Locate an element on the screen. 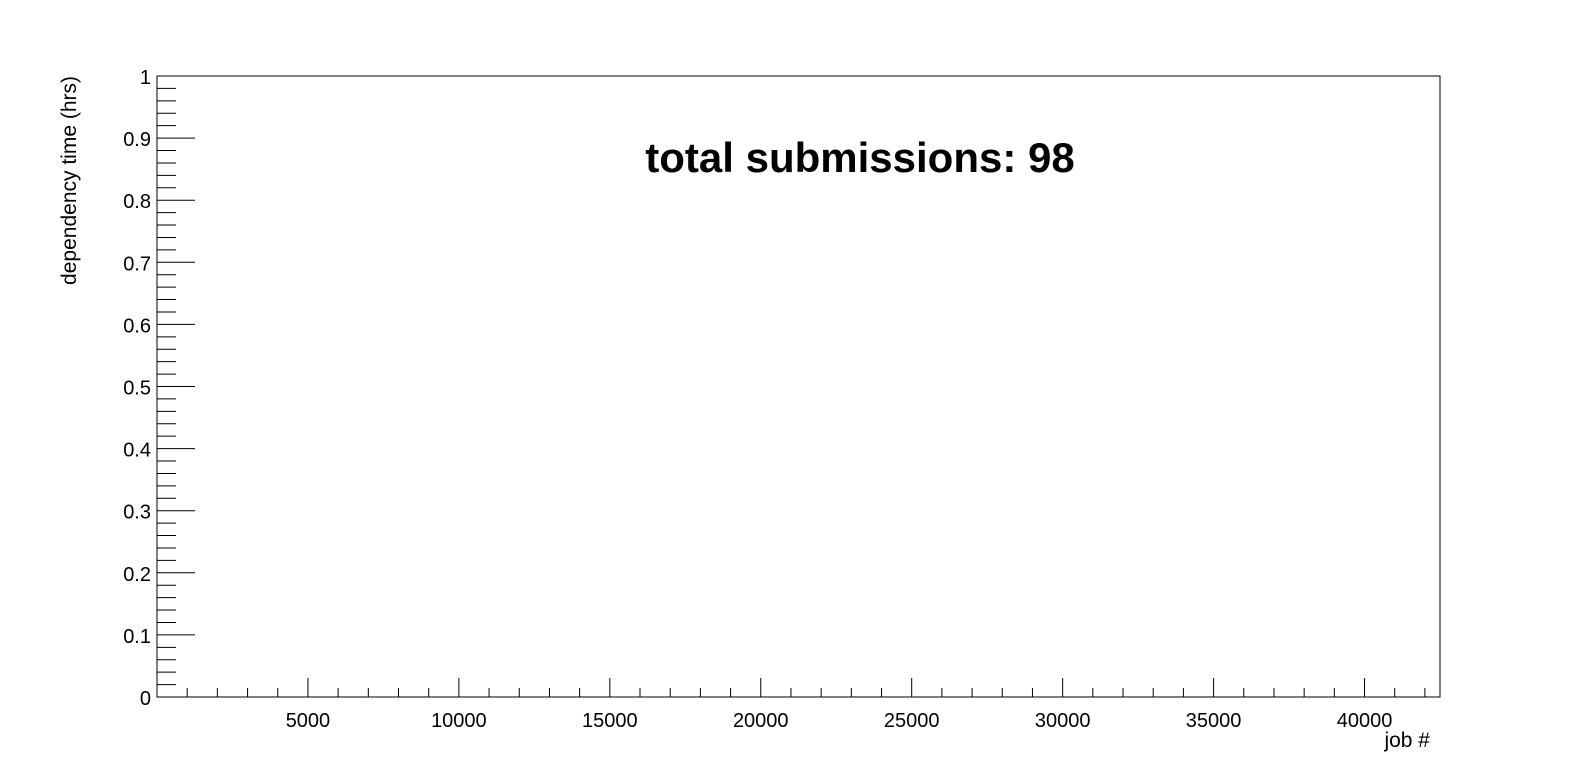 The width and height of the screenshot is (1596, 772). x-axis-title: job # is located at coordinates (1406, 740).